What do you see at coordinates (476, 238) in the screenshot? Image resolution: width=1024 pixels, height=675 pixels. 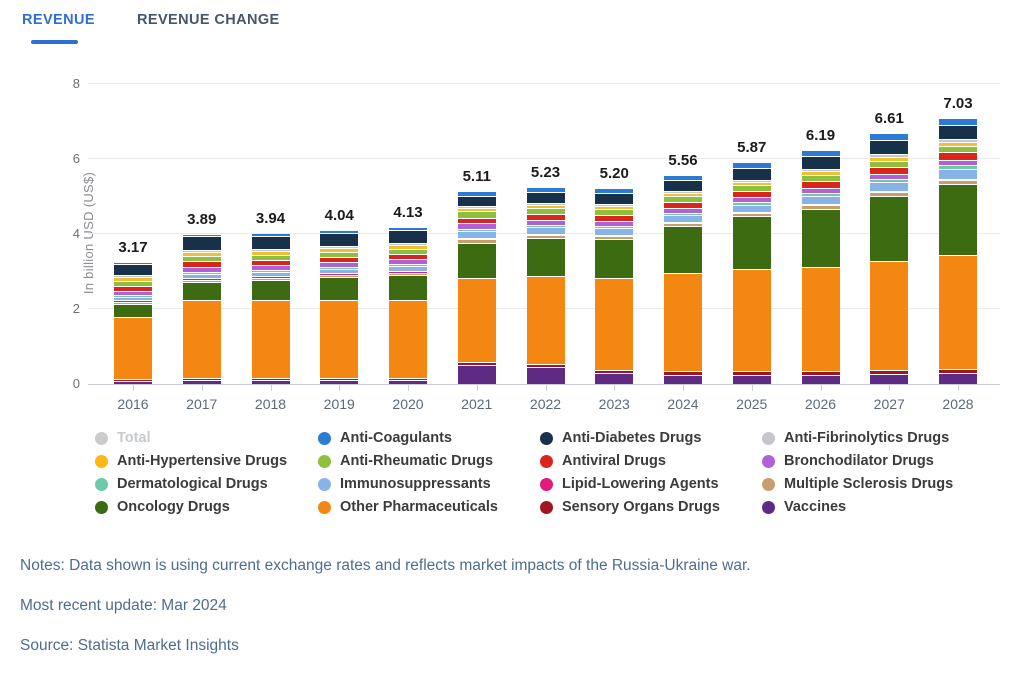 I see `bar-segment-lipid-lowering-agents-2021` at bounding box center [476, 238].